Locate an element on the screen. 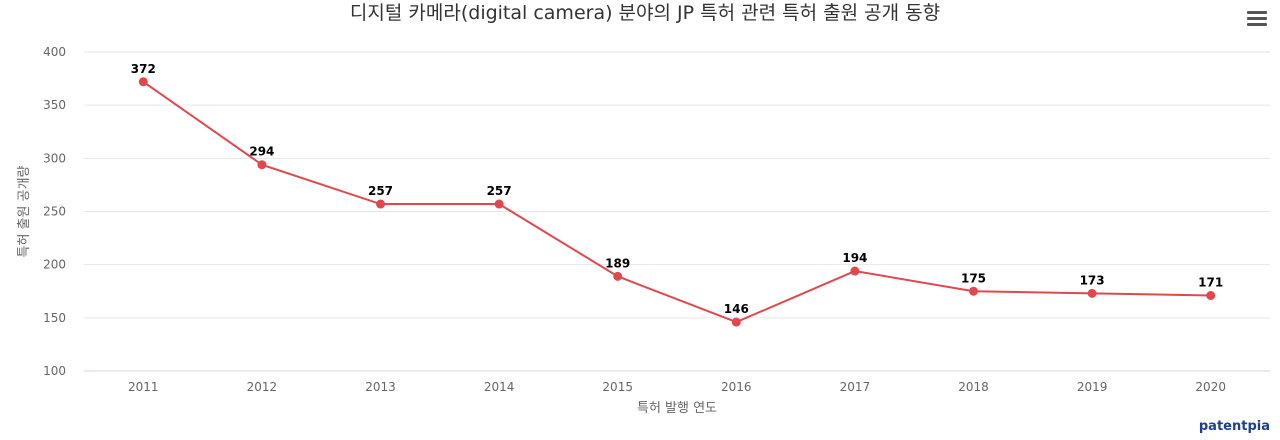 Image resolution: width=1280 pixels, height=440 pixels. x-tick-label: 2011 is located at coordinates (143, 387).